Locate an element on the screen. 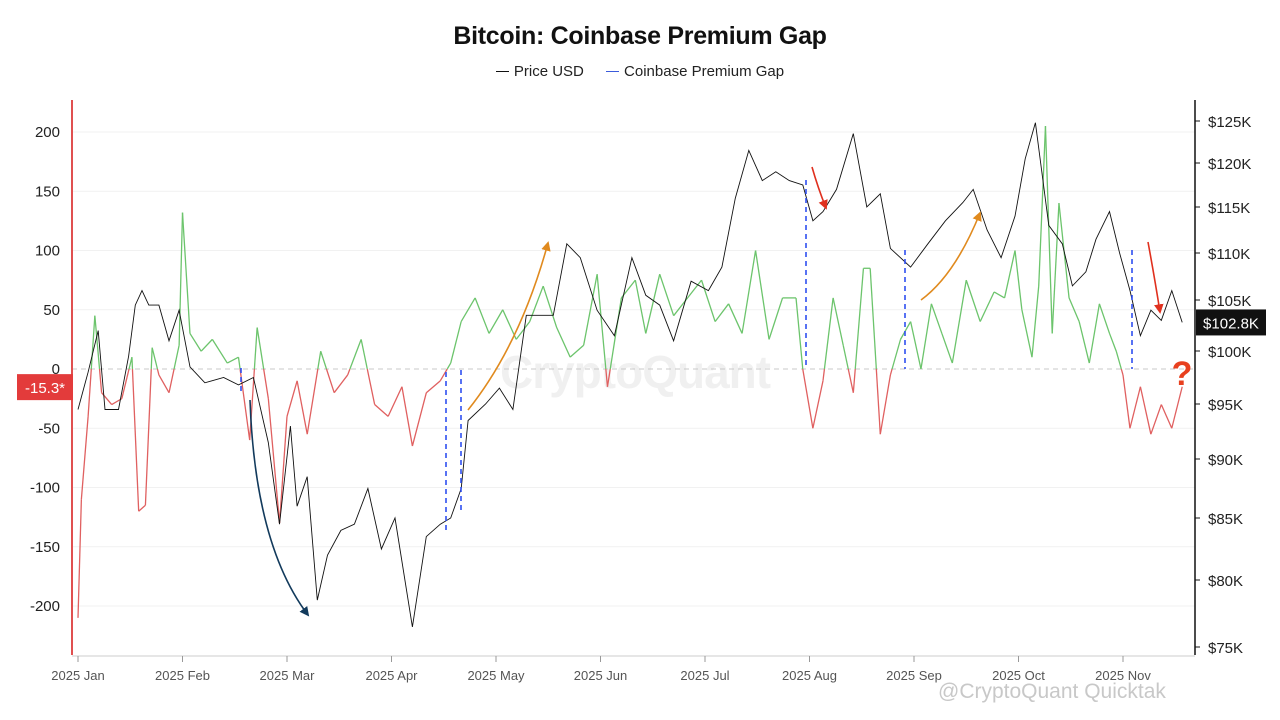 This screenshot has height=720, width=1280. left-tick-label: 100 is located at coordinates (47, 251).